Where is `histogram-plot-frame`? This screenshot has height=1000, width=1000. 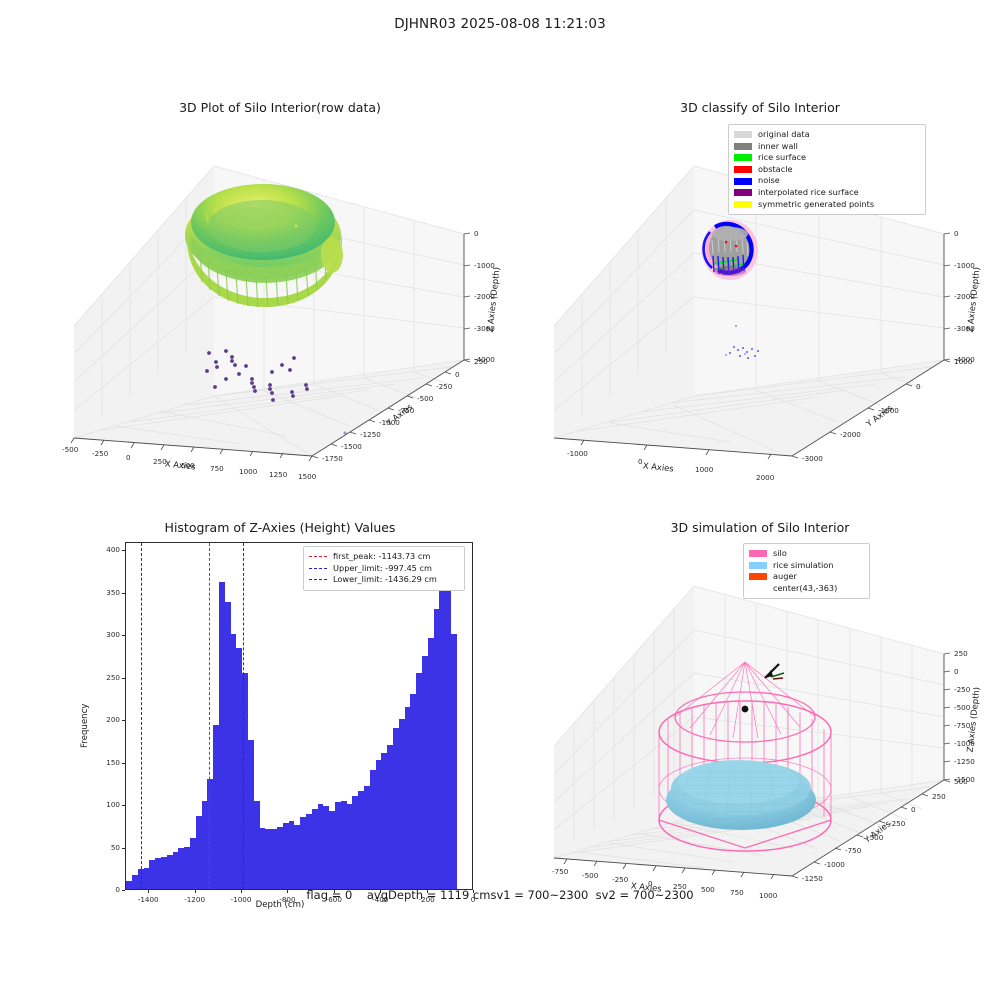
histogram-plot-frame is located at coordinates (299, 716).